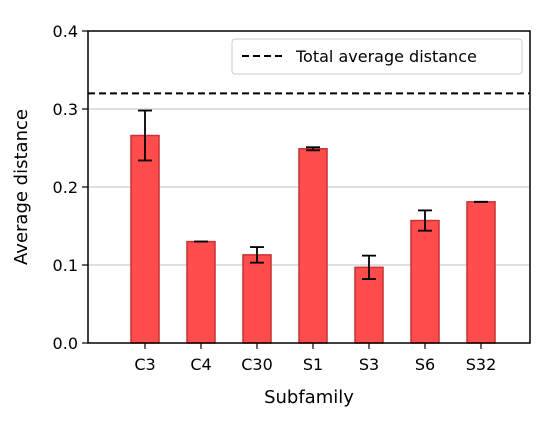  Describe the element at coordinates (309, 397) in the screenshot. I see `x-axis-label: Subfamily` at that location.